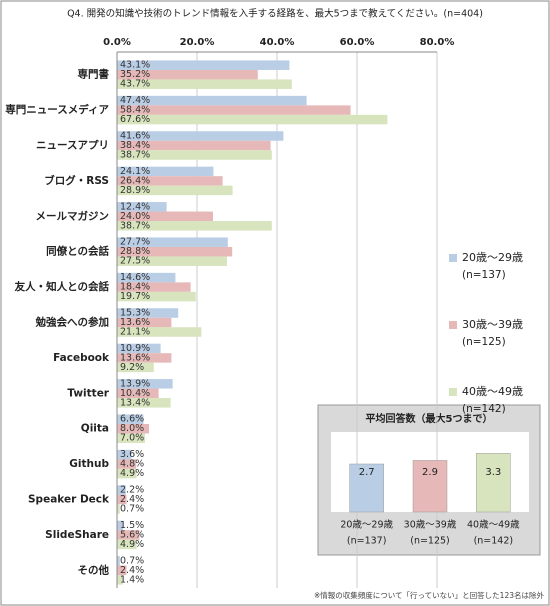  I want to click on category-label: 専門ニュースメディア, so click(57, 109).